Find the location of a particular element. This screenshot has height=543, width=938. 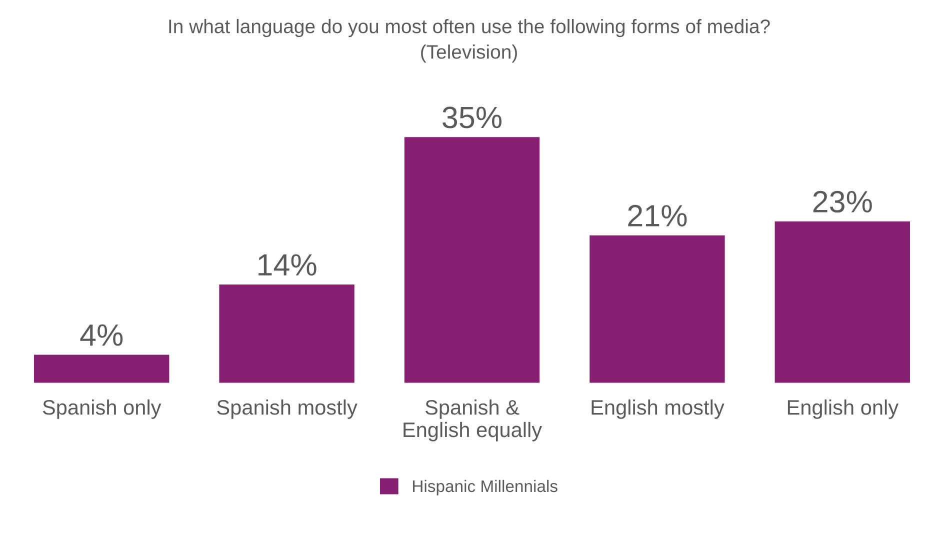

x-tick-label: Spanish & English equally is located at coordinates (473, 420).